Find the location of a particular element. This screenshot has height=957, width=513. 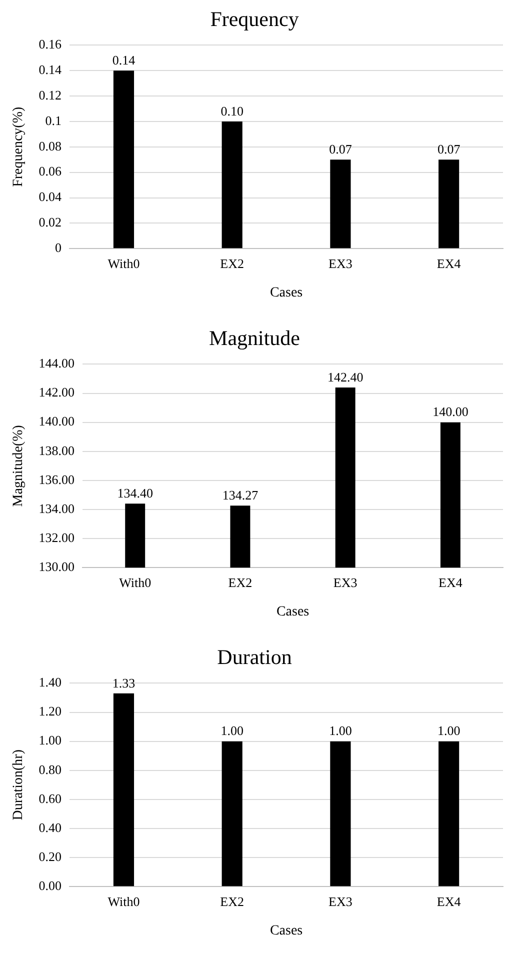

y-tick-label: 130.00 is located at coordinates (56, 566).